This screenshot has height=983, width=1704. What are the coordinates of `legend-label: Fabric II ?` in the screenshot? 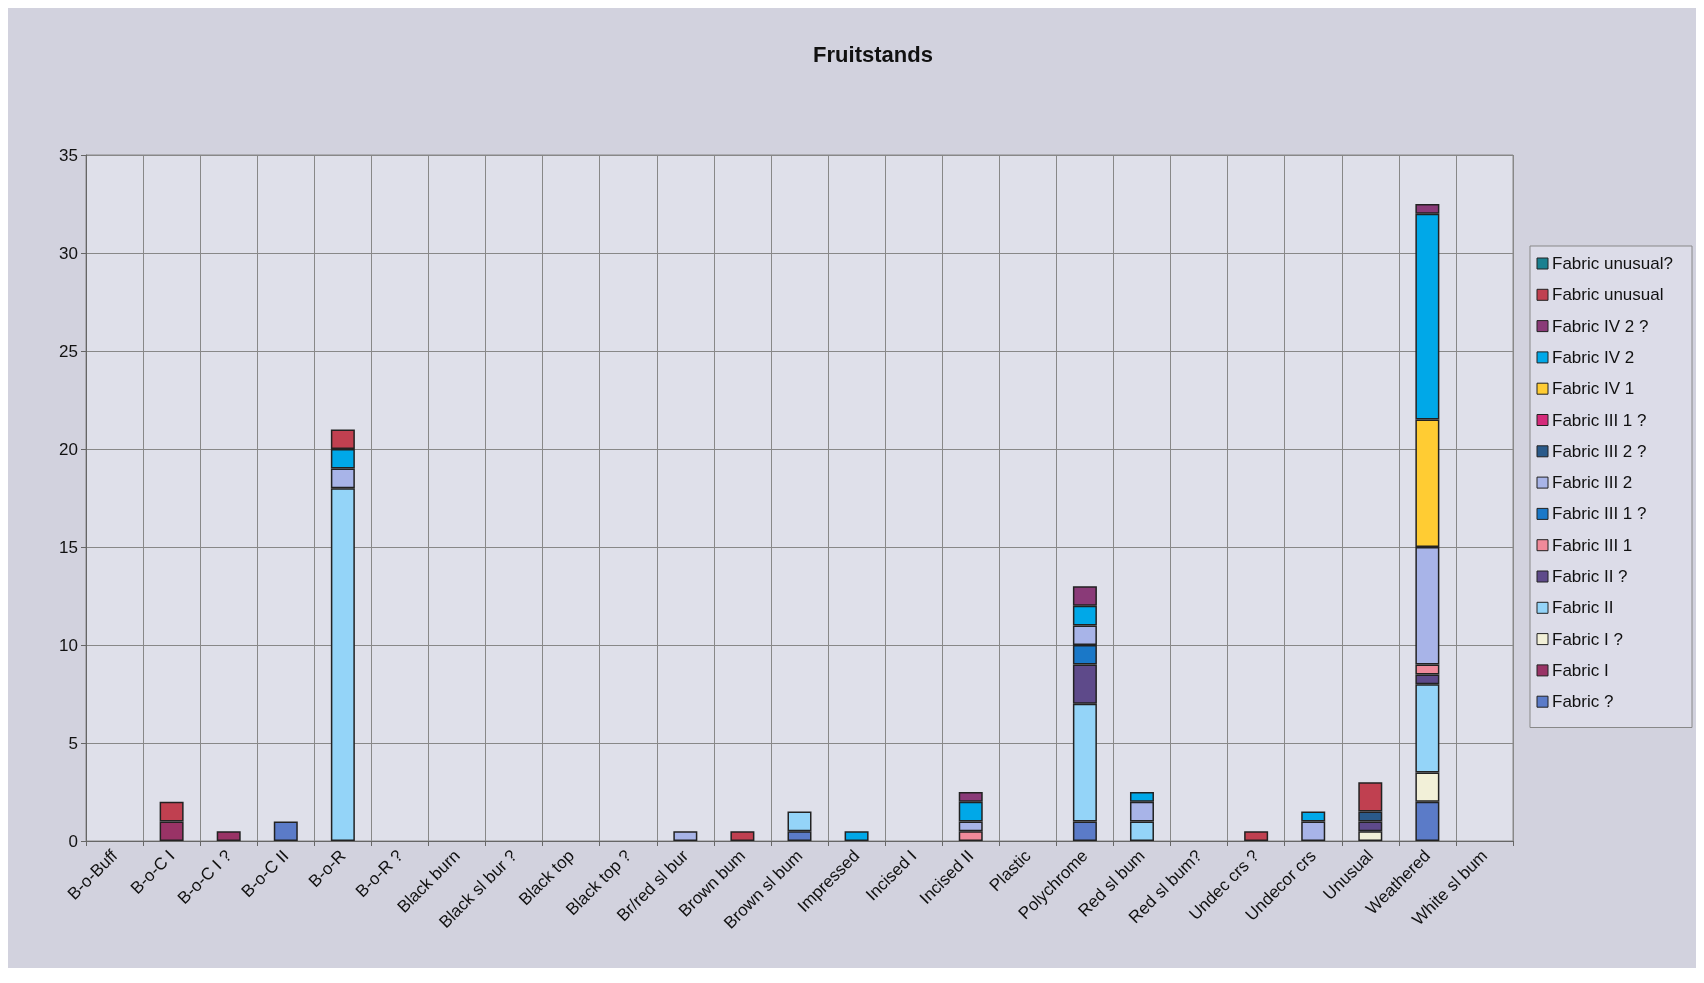 It's located at (1590, 576).